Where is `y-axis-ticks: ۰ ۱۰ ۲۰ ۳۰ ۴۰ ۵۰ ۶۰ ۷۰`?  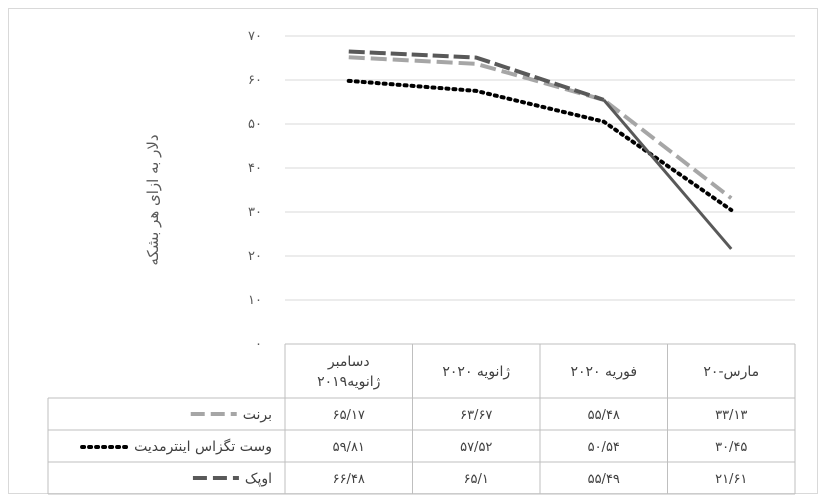
y-axis-ticks: ۰ ۱۰ ۲۰ ۳۰ ۴۰ ۵۰ ۶۰ ۷۰ is located at coordinates (255, 190).